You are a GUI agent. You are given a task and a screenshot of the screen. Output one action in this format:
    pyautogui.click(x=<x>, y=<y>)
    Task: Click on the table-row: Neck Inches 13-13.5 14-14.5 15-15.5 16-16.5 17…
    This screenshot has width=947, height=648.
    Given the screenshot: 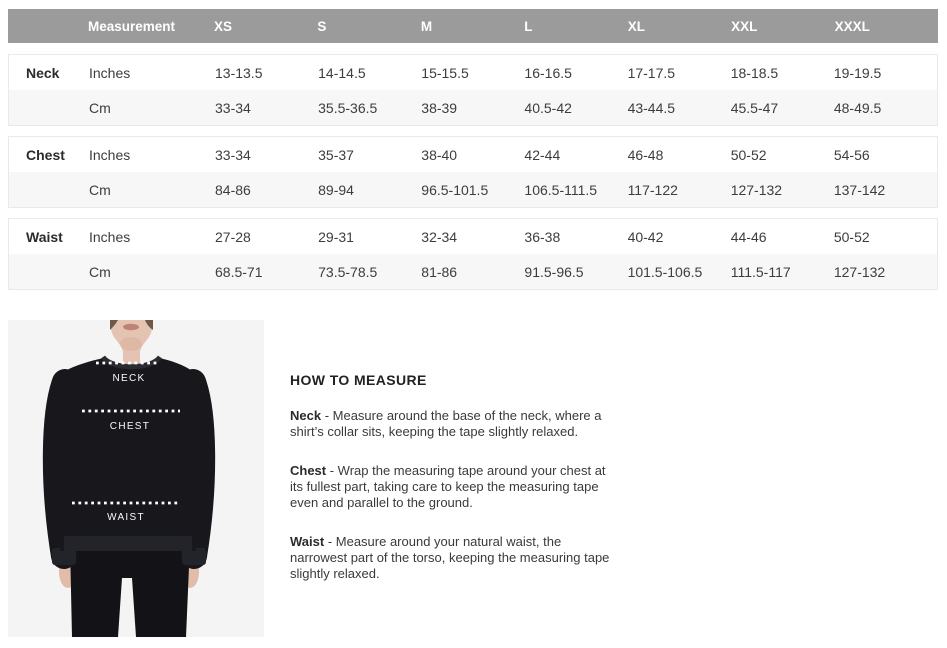 What is the action you would take?
    pyautogui.click(x=473, y=72)
    